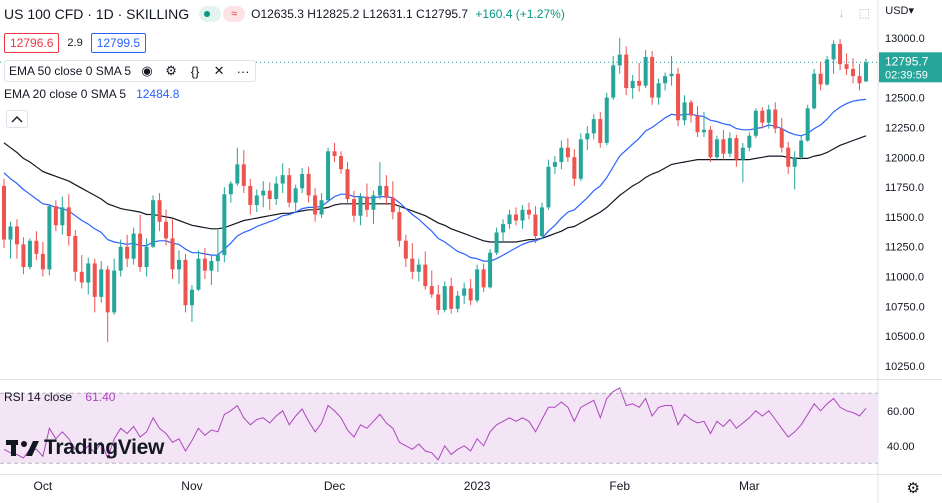 This screenshot has height=503, width=942. Describe the element at coordinates (75, 43) in the screenshot. I see `spread-value: 2.9` at that location.